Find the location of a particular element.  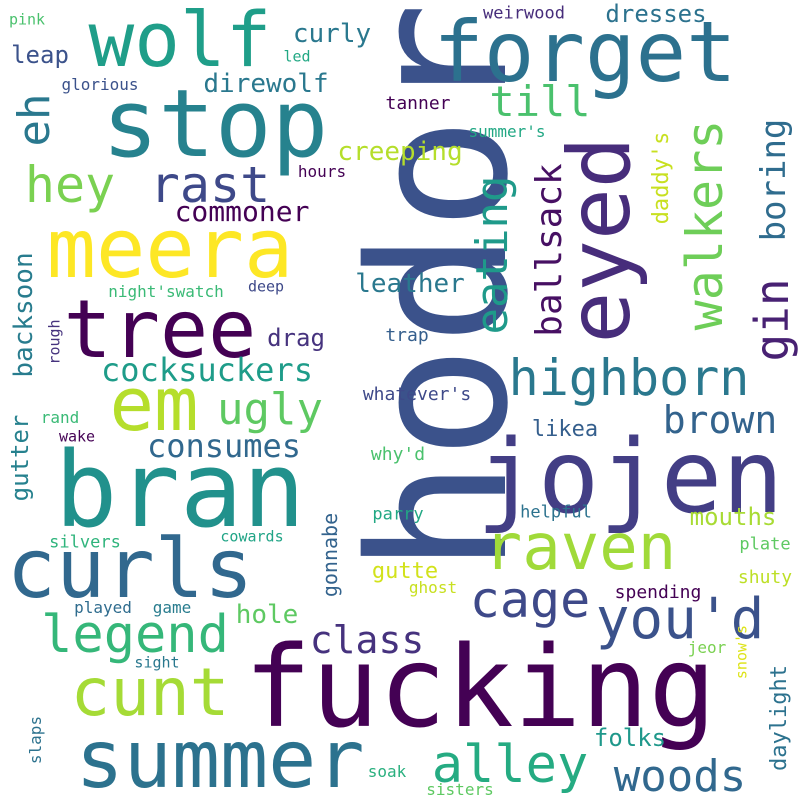

word-hey: hey is located at coordinates (70, 185).